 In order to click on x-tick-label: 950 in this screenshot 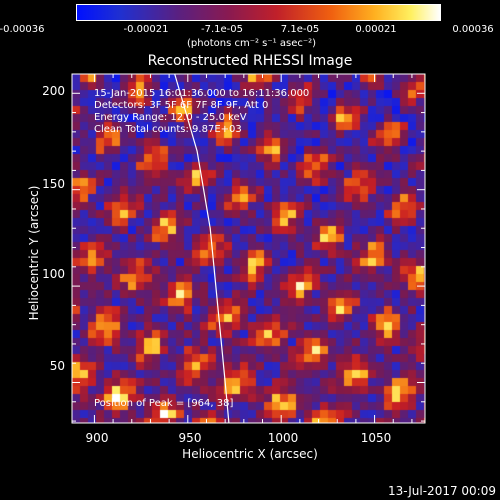, I will do `click(190, 438)`.